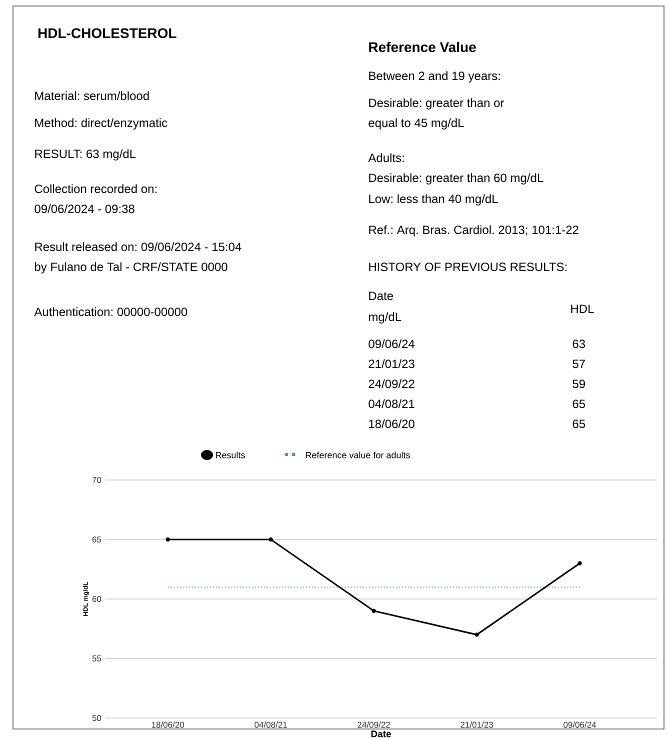  Describe the element at coordinates (97, 717) in the screenshot. I see `y-tick-label: 50` at that location.